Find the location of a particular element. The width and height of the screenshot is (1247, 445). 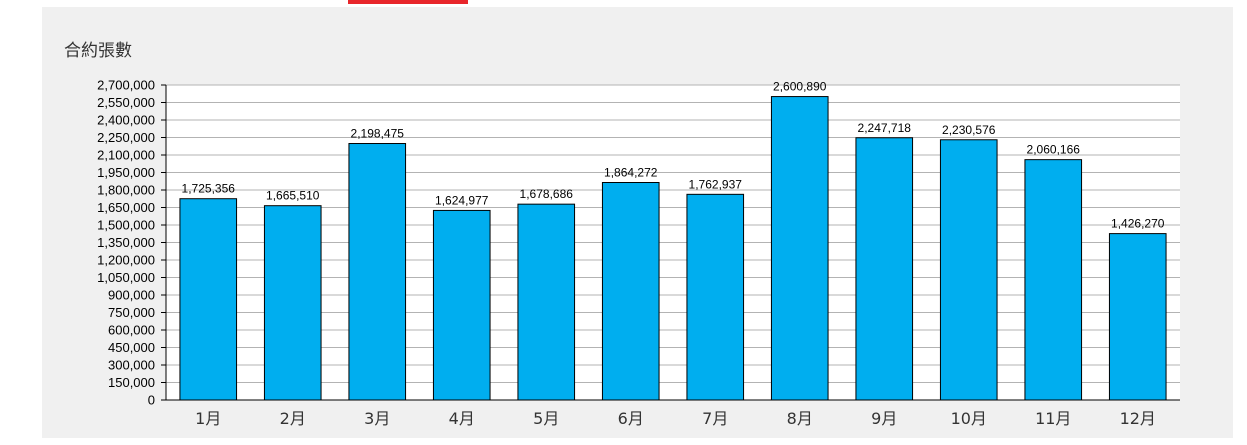

y-tick-label: 450,000 is located at coordinates (131, 347).